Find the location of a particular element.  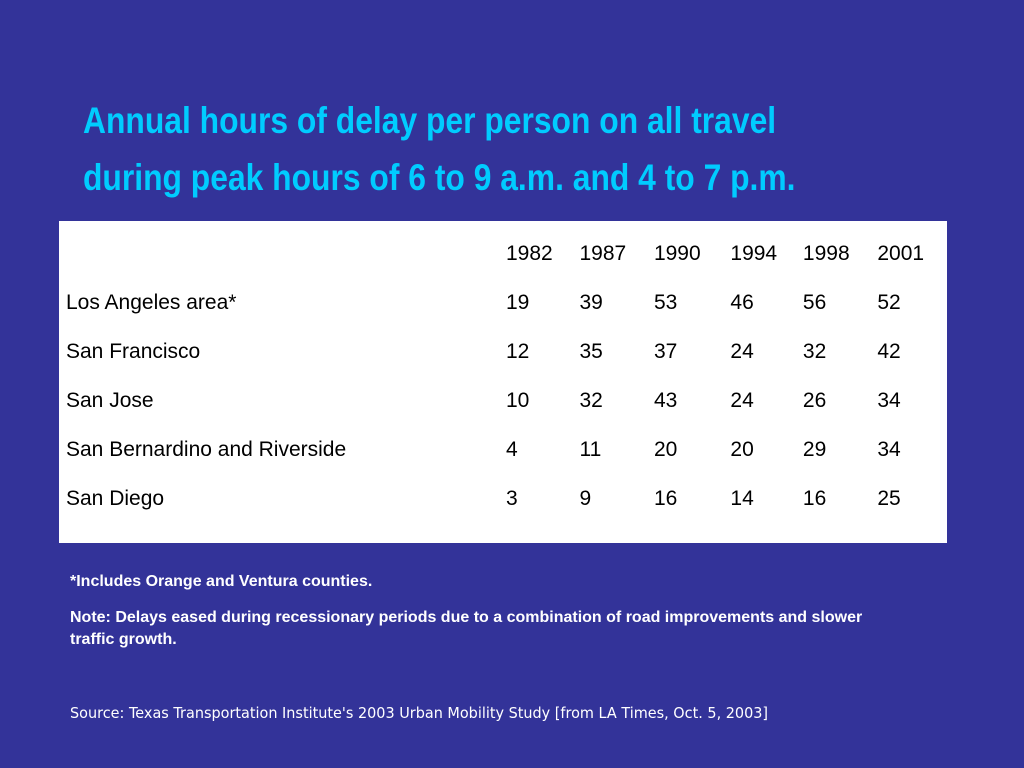

delay-value: 43 is located at coordinates (665, 400).